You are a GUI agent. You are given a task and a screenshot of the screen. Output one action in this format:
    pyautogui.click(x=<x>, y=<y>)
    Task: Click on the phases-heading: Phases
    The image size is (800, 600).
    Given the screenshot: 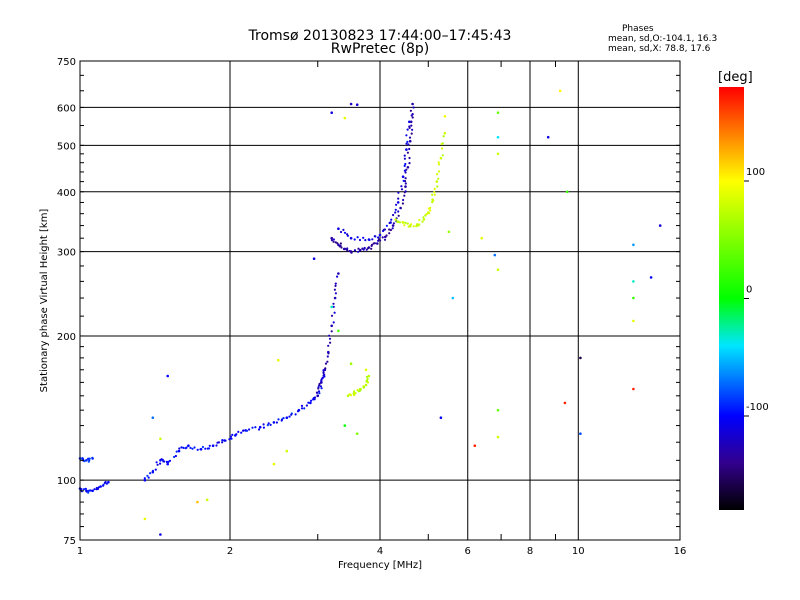 What is the action you would take?
    pyautogui.click(x=638, y=29)
    